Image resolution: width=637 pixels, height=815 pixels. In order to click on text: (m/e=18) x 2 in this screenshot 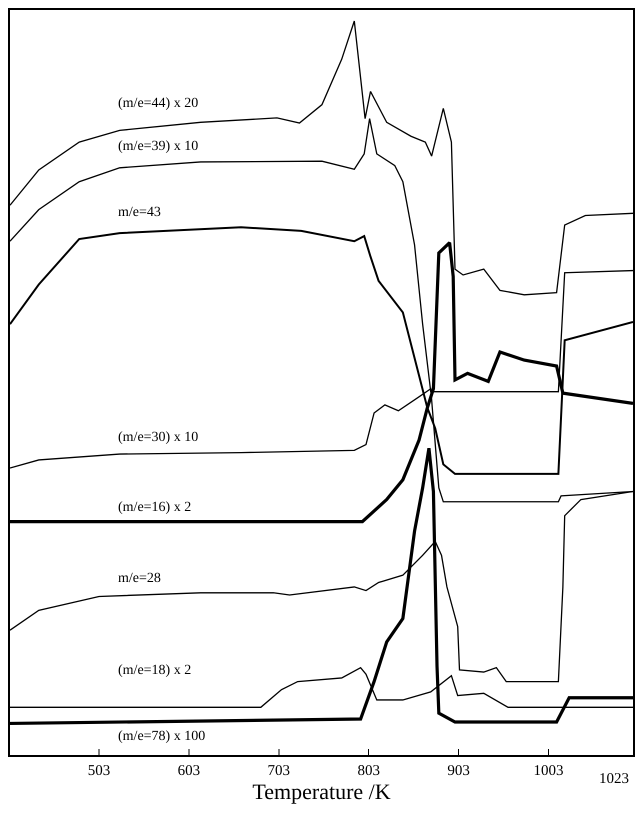, I will do `click(155, 670)`.